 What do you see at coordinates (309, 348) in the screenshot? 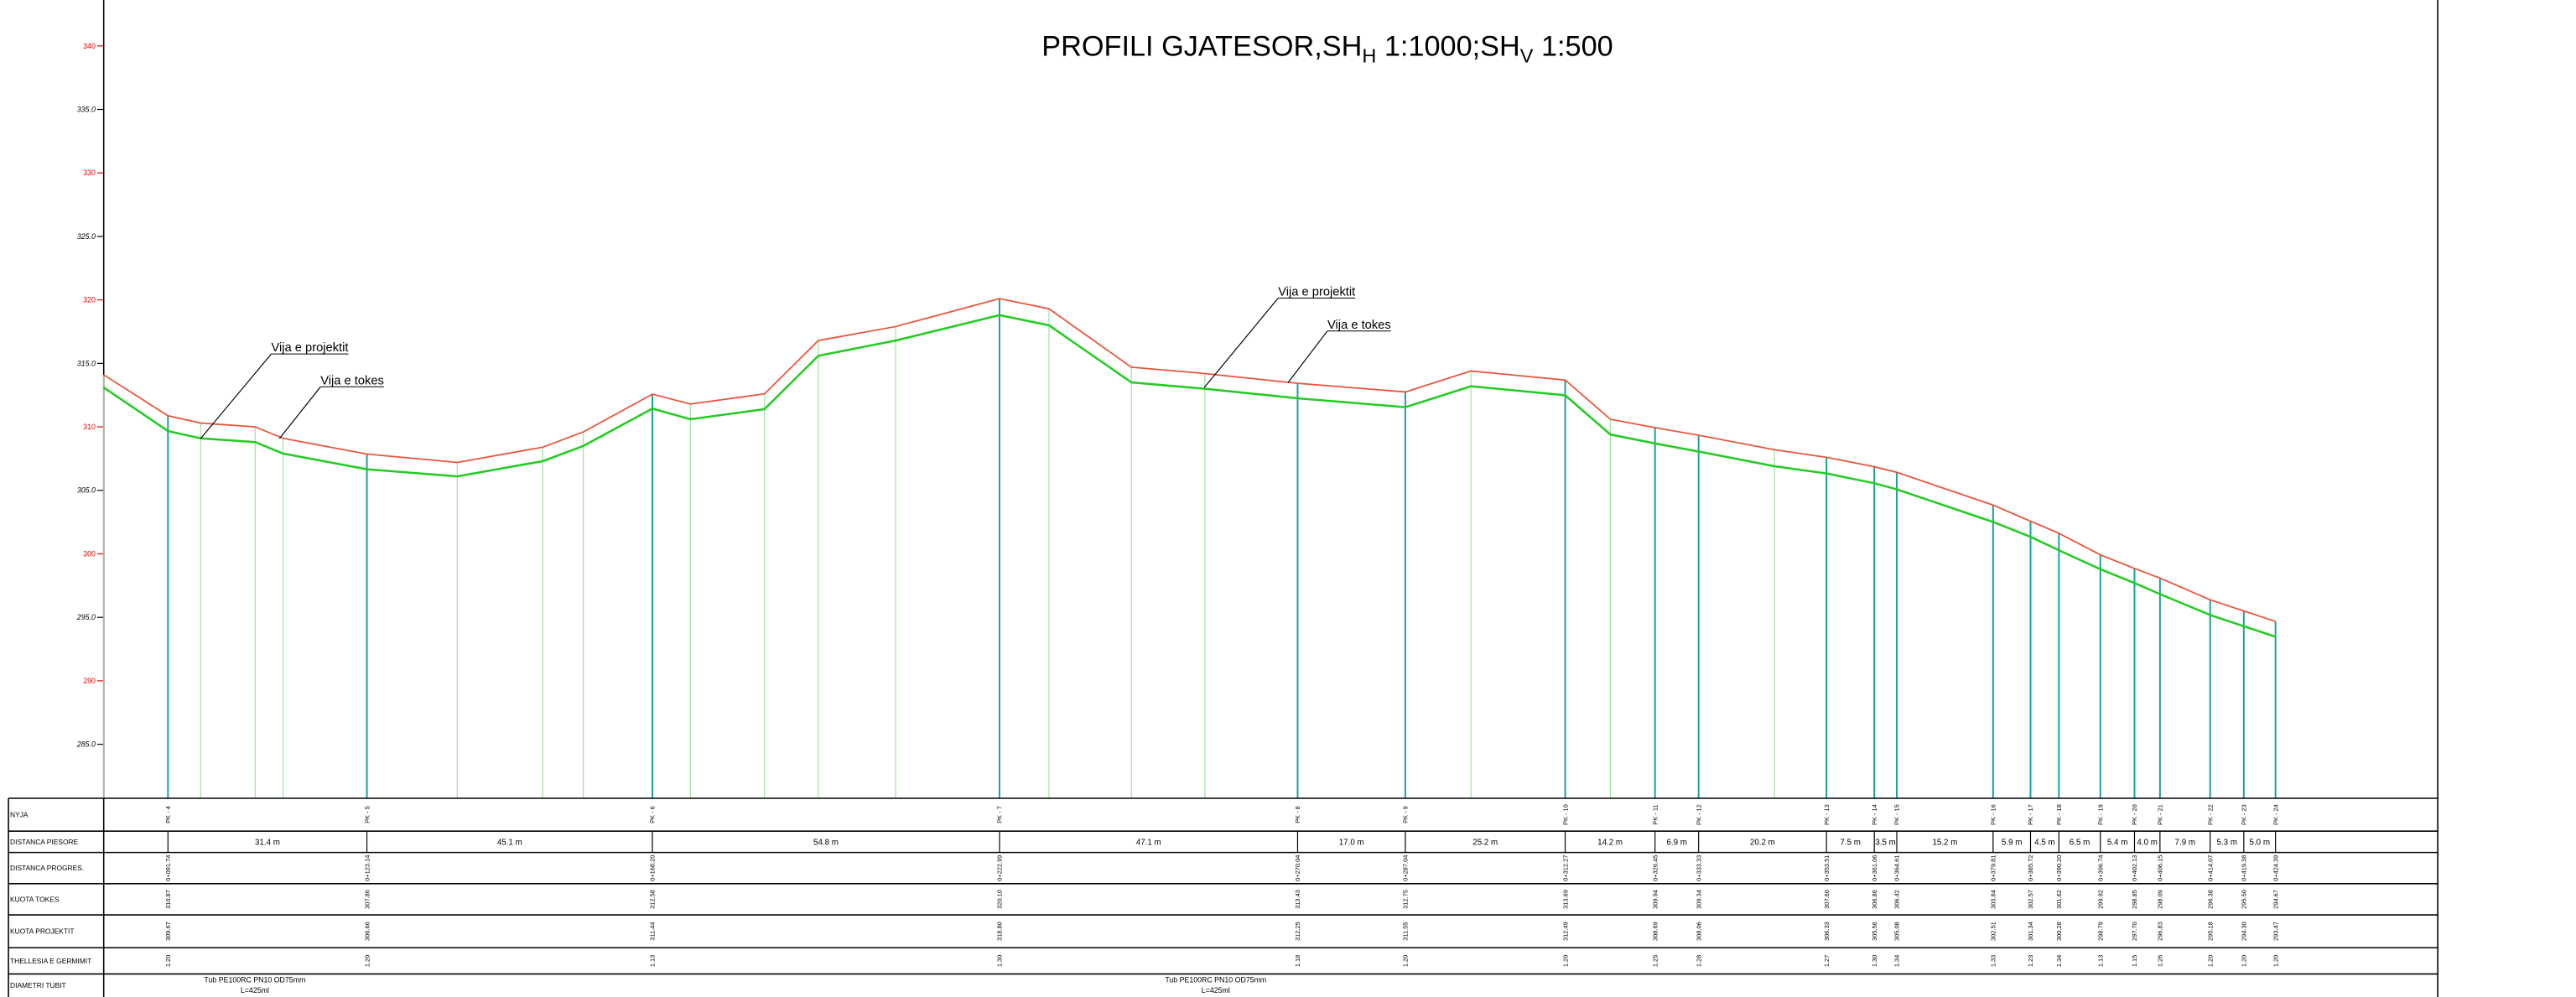
I see `annotation-label: Vija e projektit` at bounding box center [309, 348].